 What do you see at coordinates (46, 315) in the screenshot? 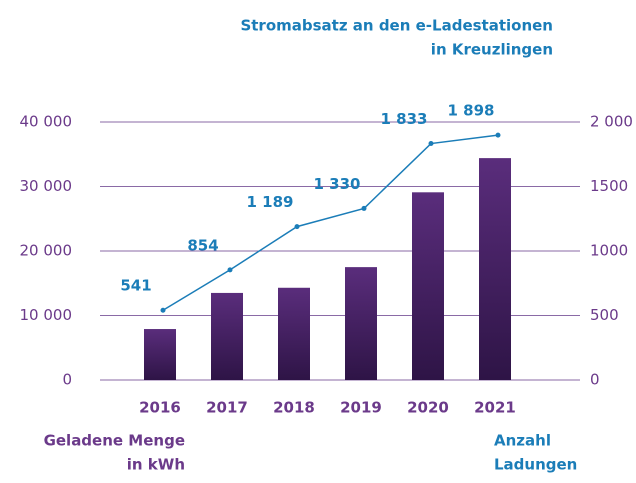
I see `y-tick-label: 10 000` at bounding box center [46, 315].